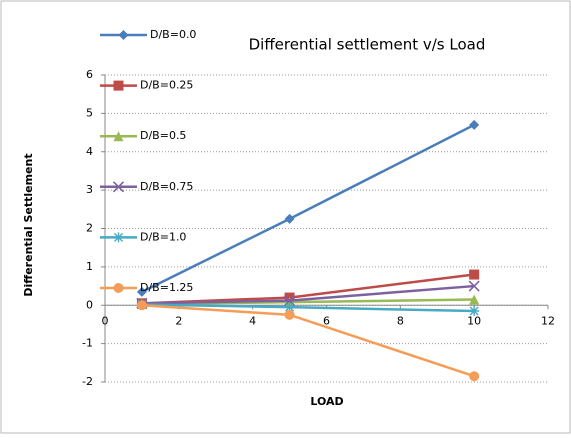 This screenshot has height=438, width=571. I want to click on y-tick-label: 5, so click(89, 112).